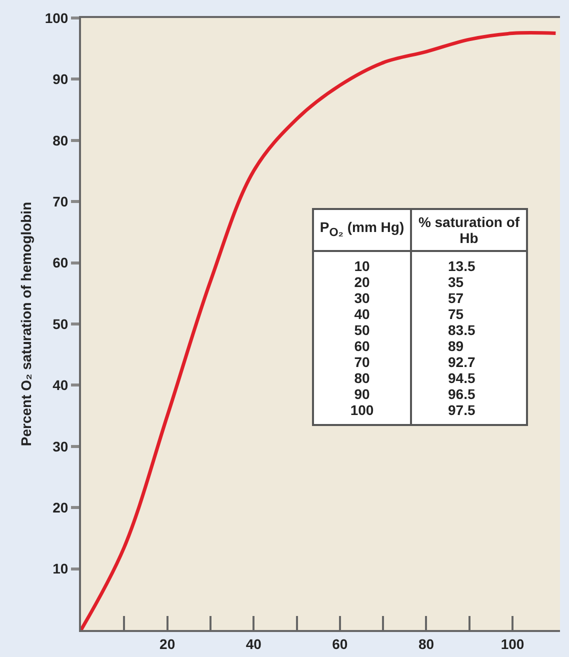 Image resolution: width=569 pixels, height=657 pixels. Describe the element at coordinates (456, 314) in the screenshot. I see `annotation: 75` at that location.